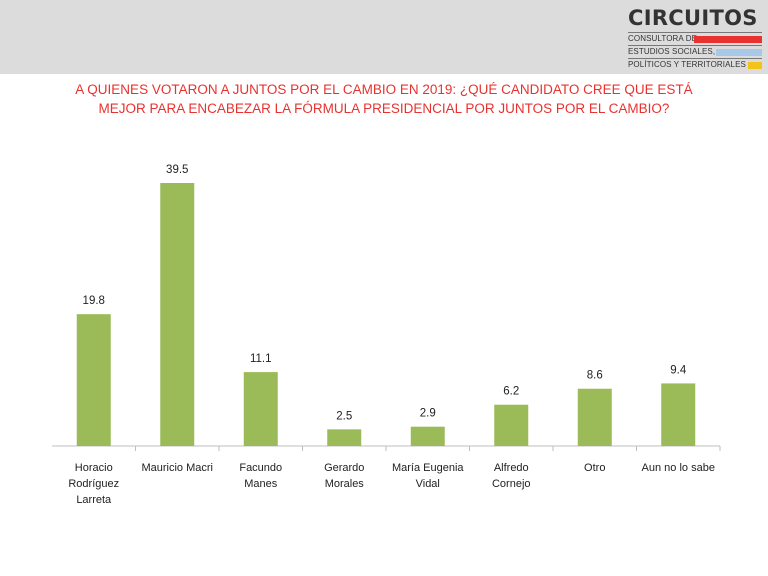 The width and height of the screenshot is (768, 576). What do you see at coordinates (739, 52) in the screenshot?
I see `logo-blue-bar` at bounding box center [739, 52].